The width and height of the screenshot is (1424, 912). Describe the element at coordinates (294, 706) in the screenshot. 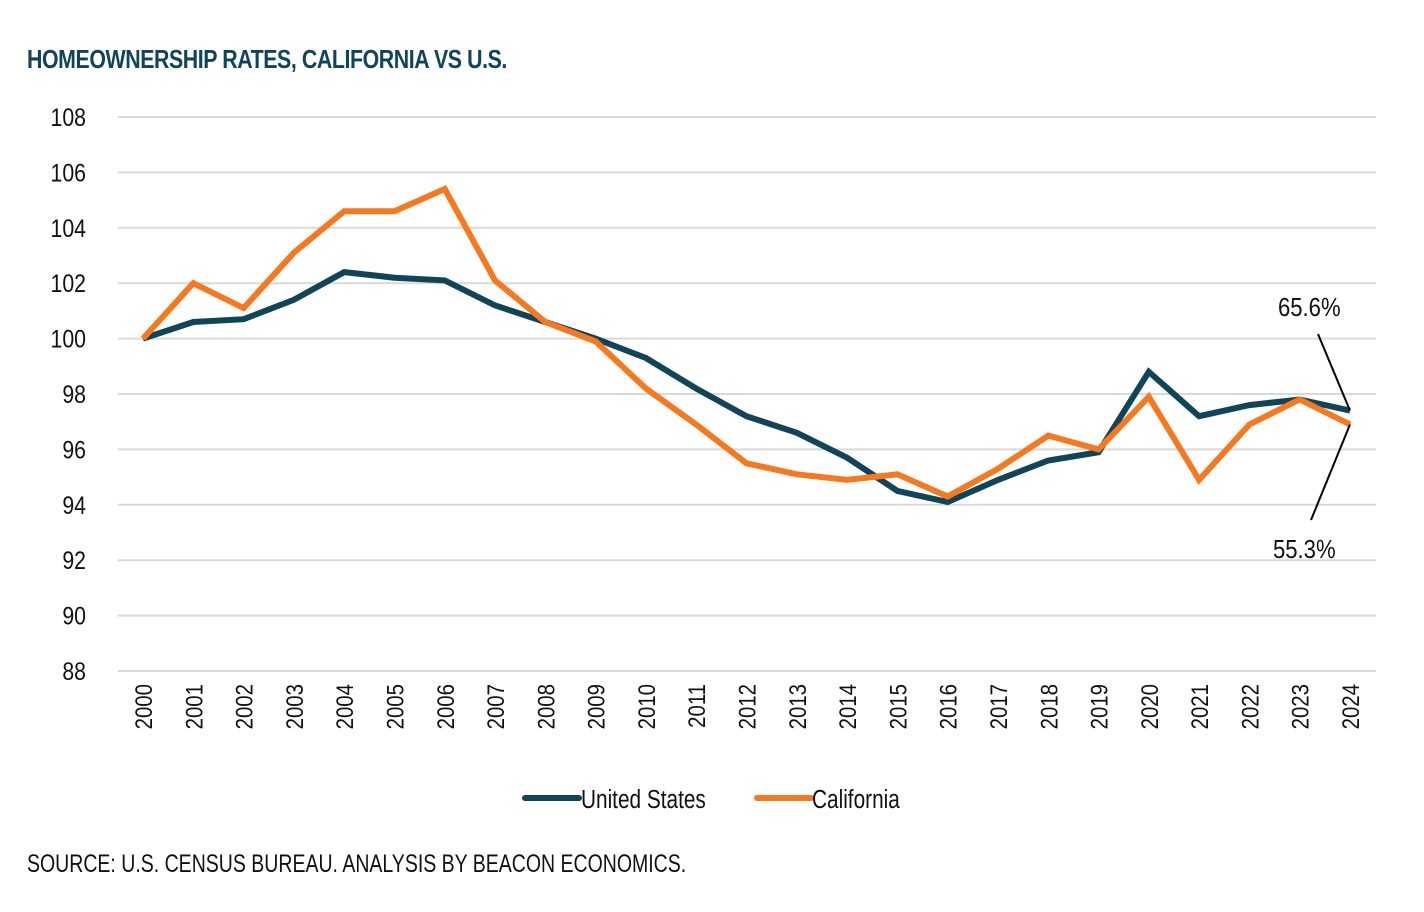

I see `x-tick-label: 2003` at that location.